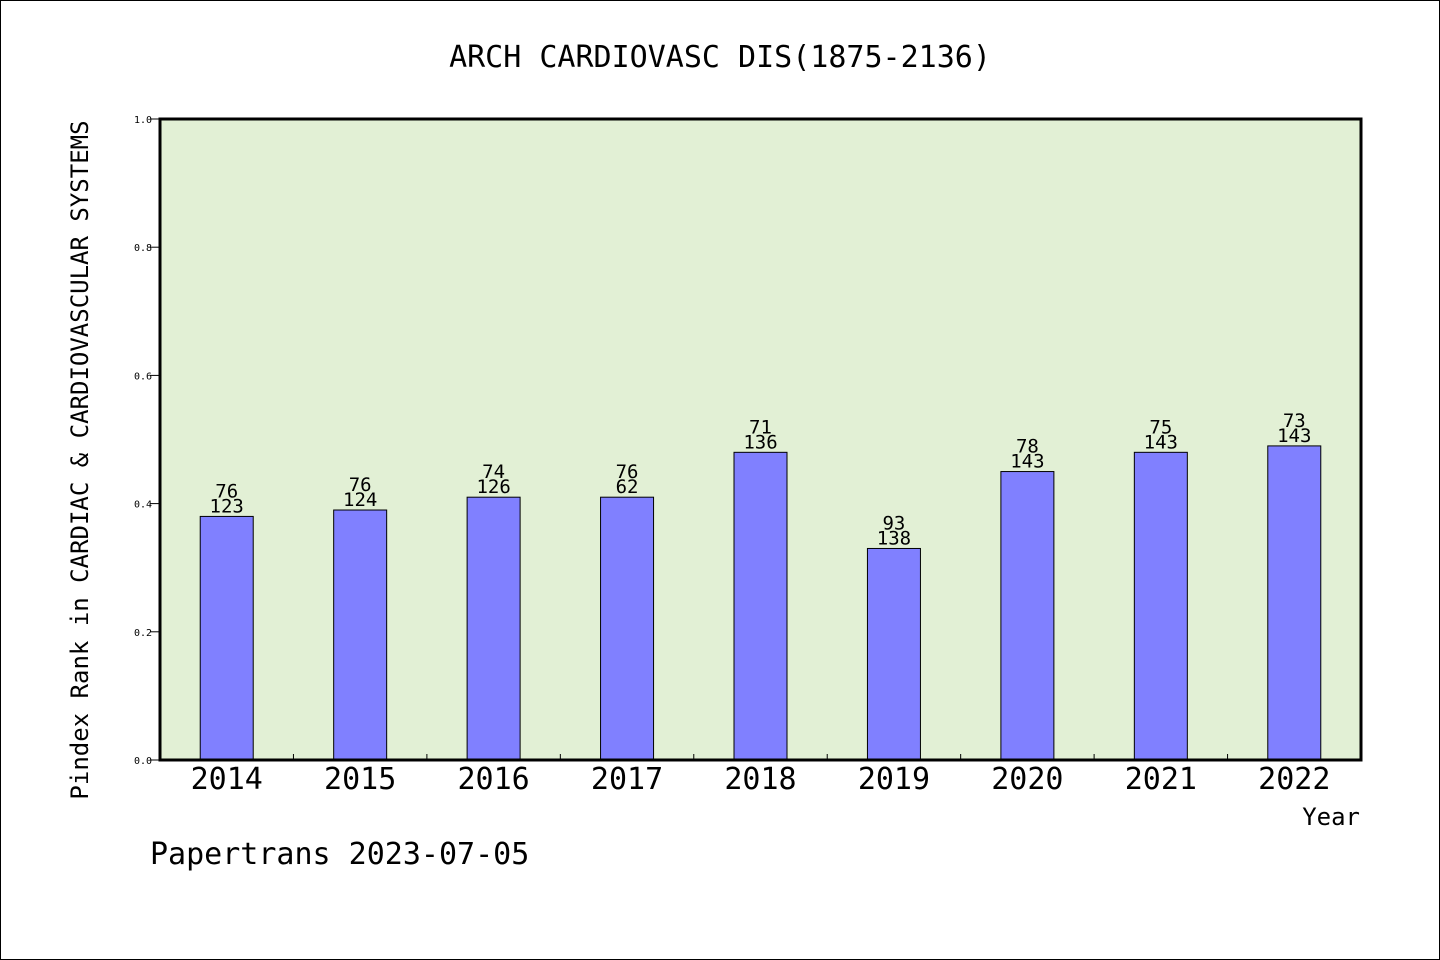 This screenshot has height=960, width=1440. What do you see at coordinates (227, 779) in the screenshot?
I see `x-tick-label: 2014` at bounding box center [227, 779].